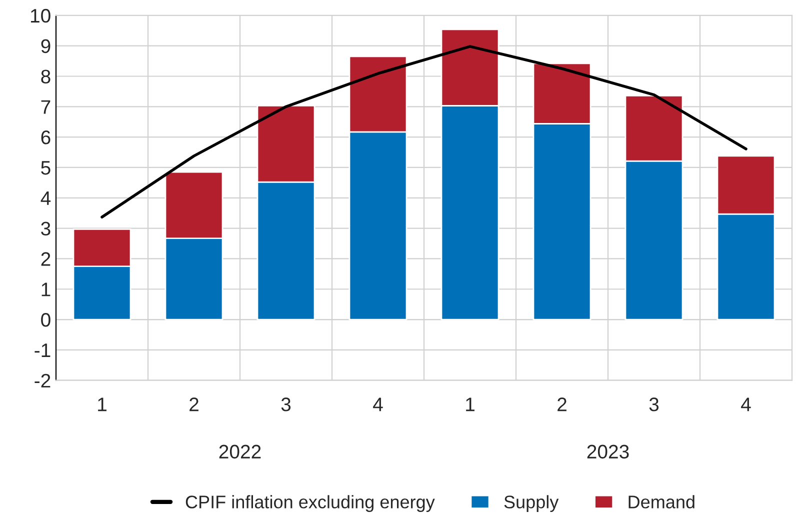  What do you see at coordinates (661, 501) in the screenshot?
I see `legend-label: Demand` at bounding box center [661, 501].